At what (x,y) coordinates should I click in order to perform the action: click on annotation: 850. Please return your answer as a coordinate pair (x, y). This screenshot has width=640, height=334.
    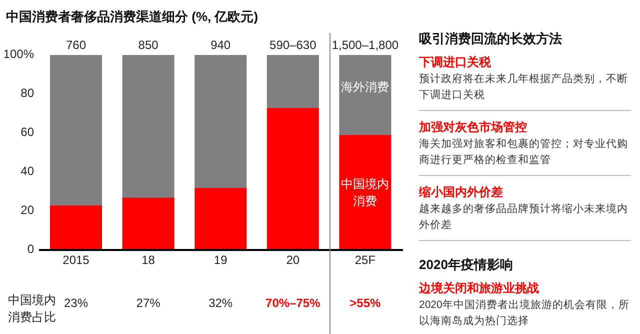
    Looking at the image, I should click on (148, 45).